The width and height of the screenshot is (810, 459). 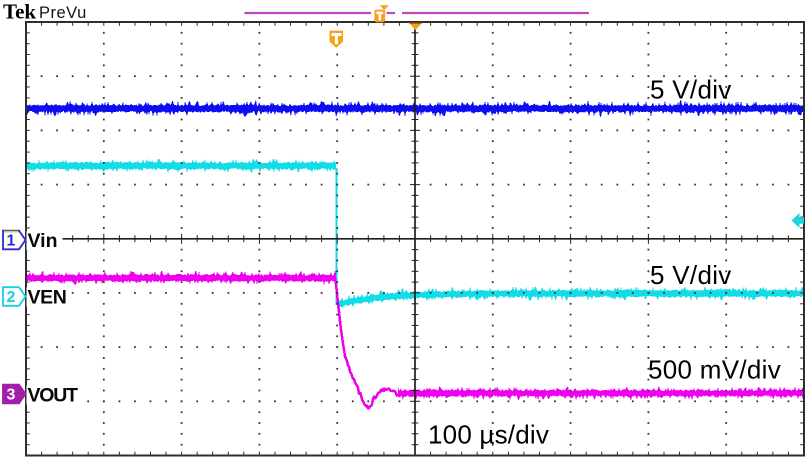 I want to click on svg-text: Tek, so click(x=19, y=12).